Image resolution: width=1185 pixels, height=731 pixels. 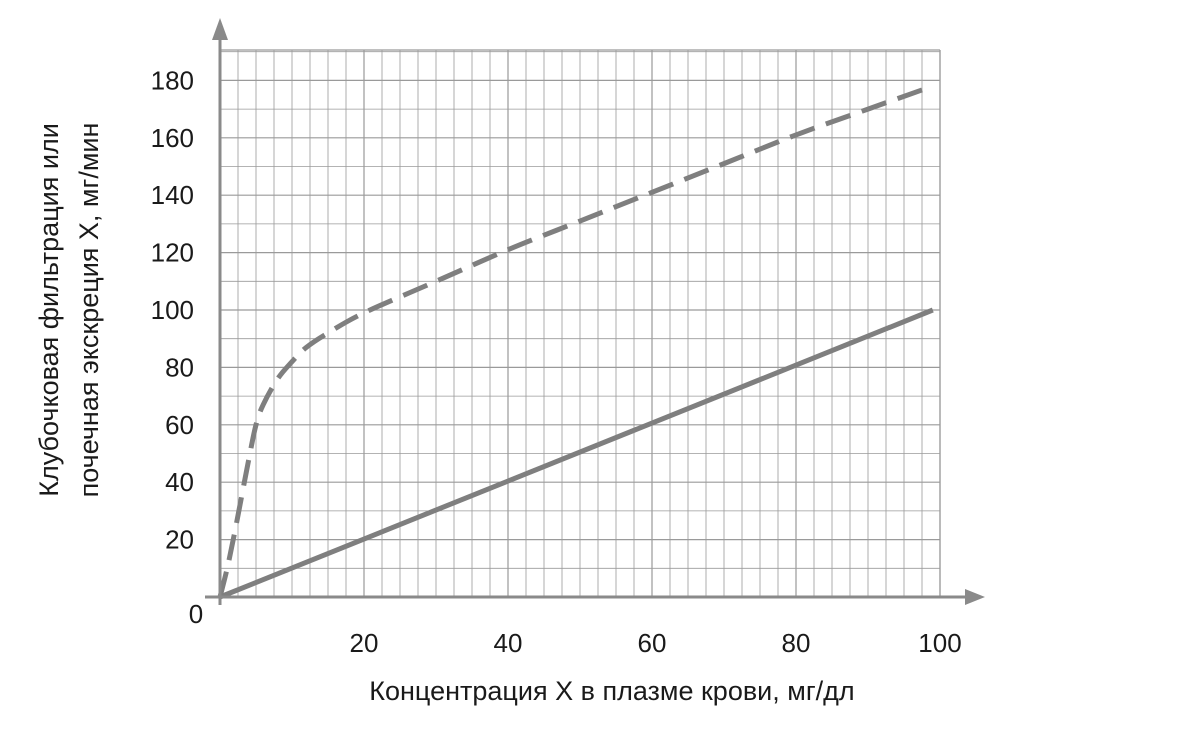 I want to click on y-tick-label: 20, so click(x=179, y=540).